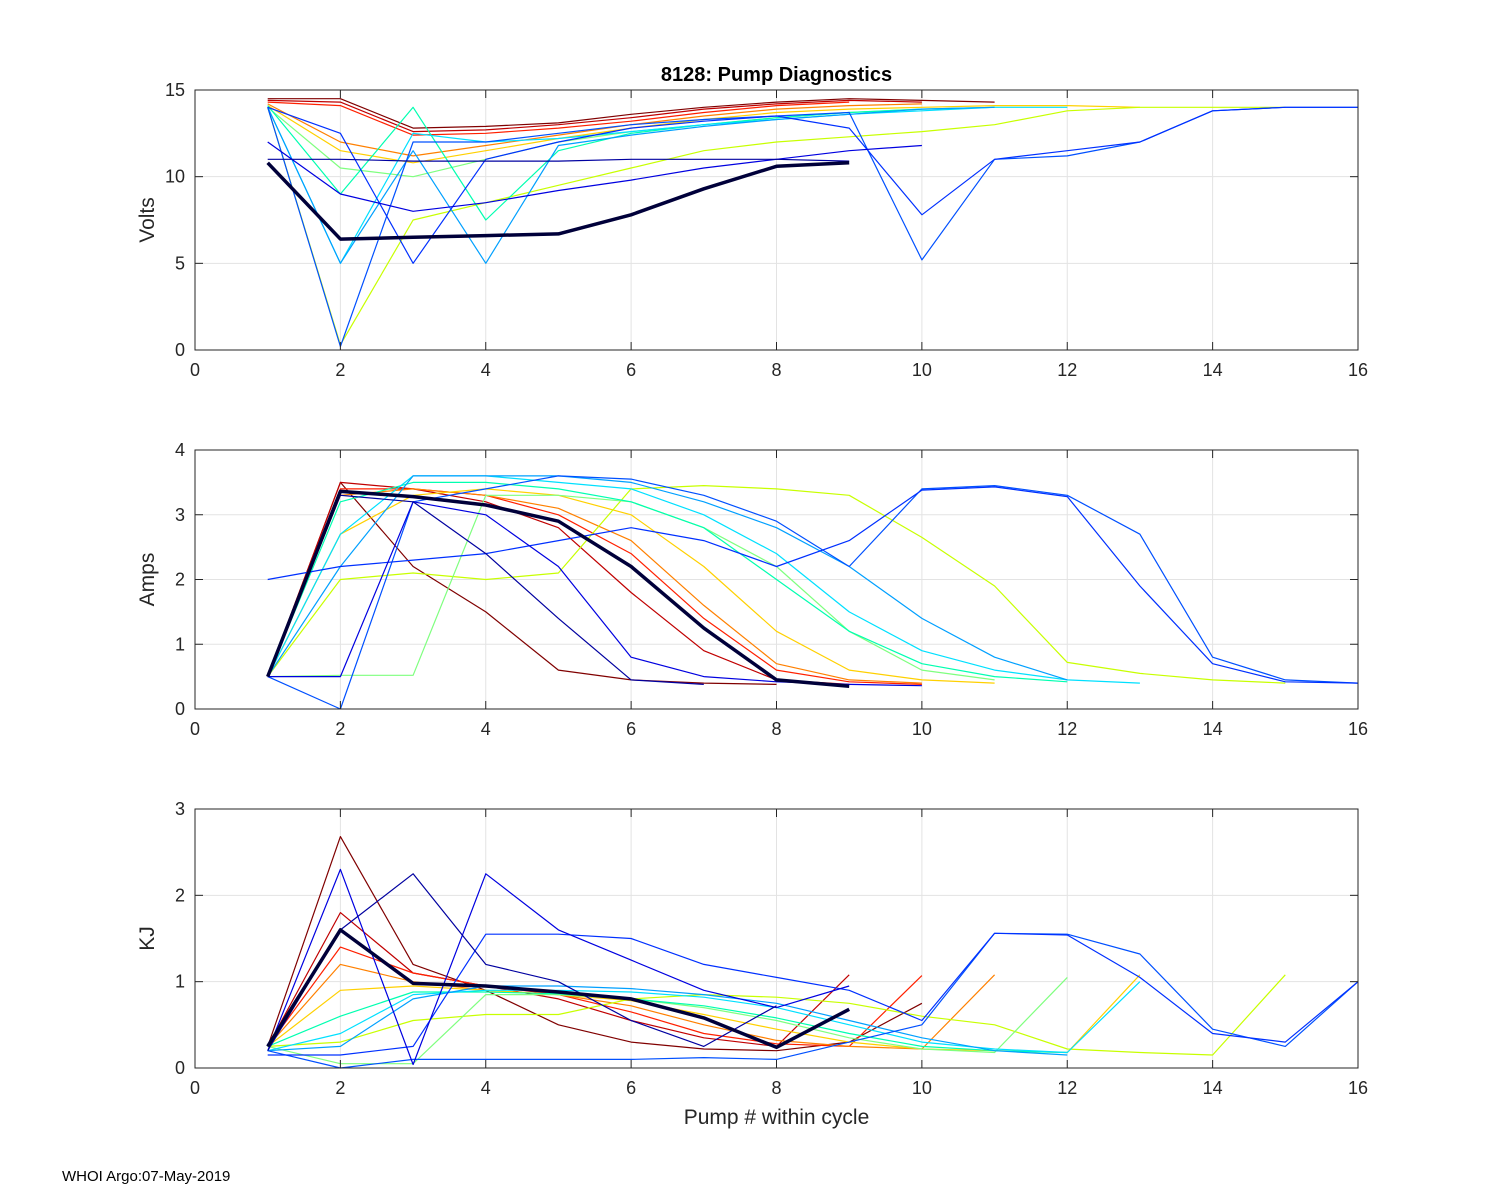  Describe the element at coordinates (776, 75) in the screenshot. I see `chart-title: 8128: Pump Diagnostics` at that location.